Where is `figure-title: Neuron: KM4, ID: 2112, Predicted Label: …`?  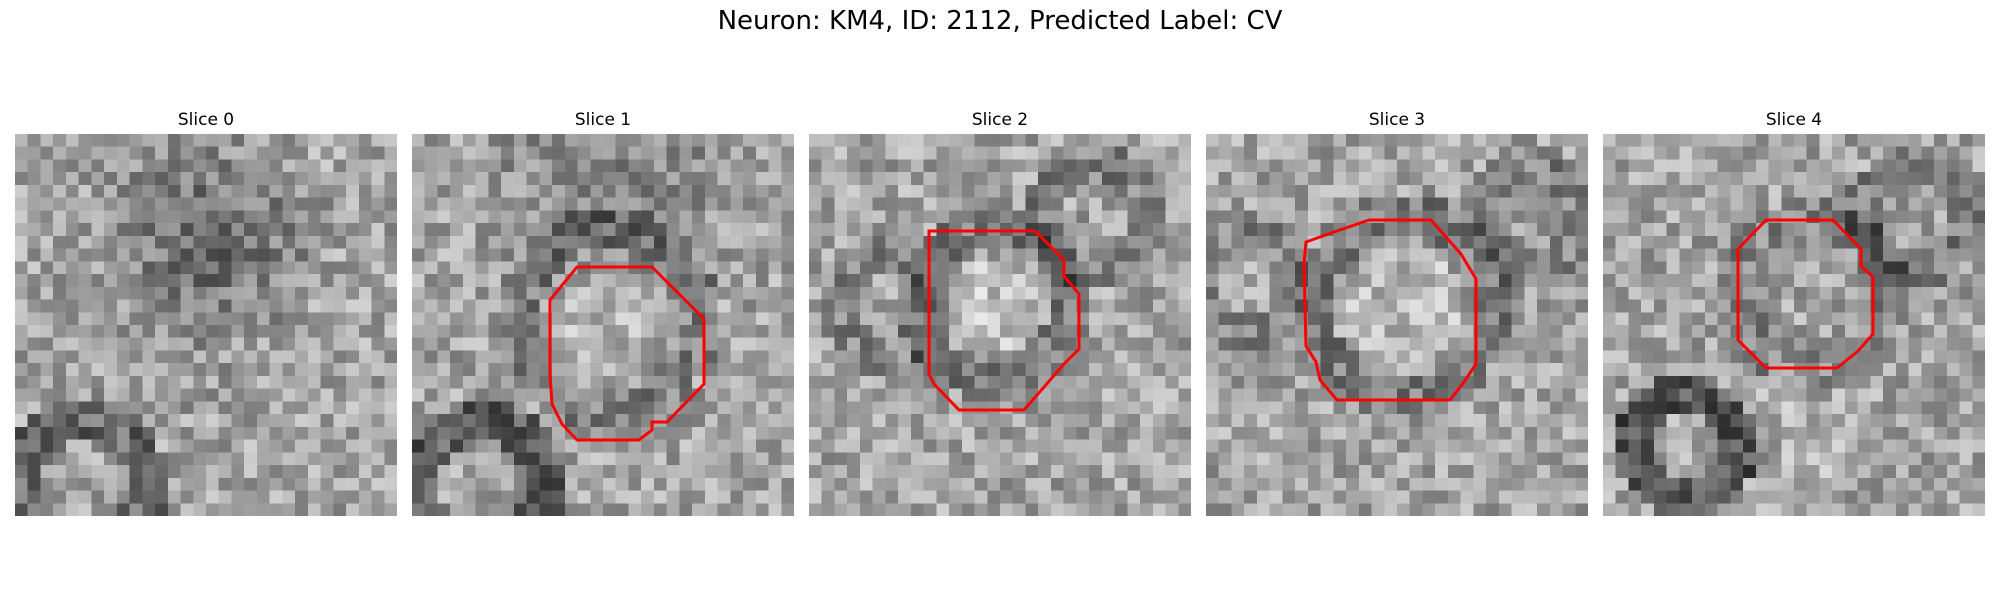 figure-title: Neuron: KM4, ID: 2112, Predicted Label: … is located at coordinates (1000, 21).